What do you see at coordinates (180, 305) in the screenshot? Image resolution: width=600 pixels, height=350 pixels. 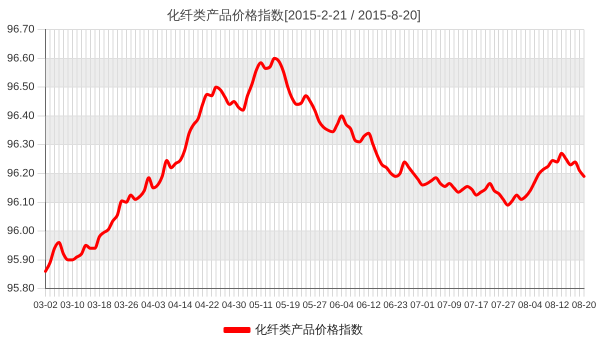 I see `x-tick-label: 04-14` at bounding box center [180, 305].